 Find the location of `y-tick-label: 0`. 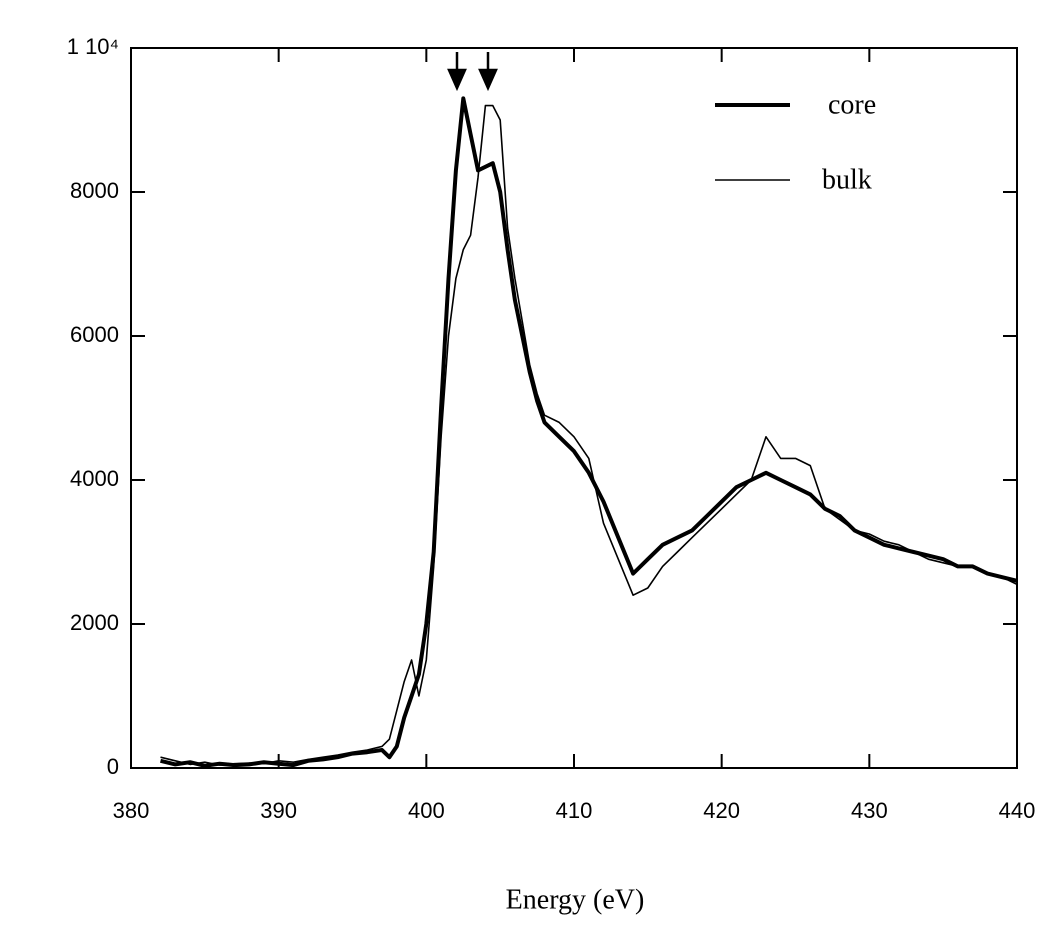

y-tick-label: 0 is located at coordinates (113, 766).